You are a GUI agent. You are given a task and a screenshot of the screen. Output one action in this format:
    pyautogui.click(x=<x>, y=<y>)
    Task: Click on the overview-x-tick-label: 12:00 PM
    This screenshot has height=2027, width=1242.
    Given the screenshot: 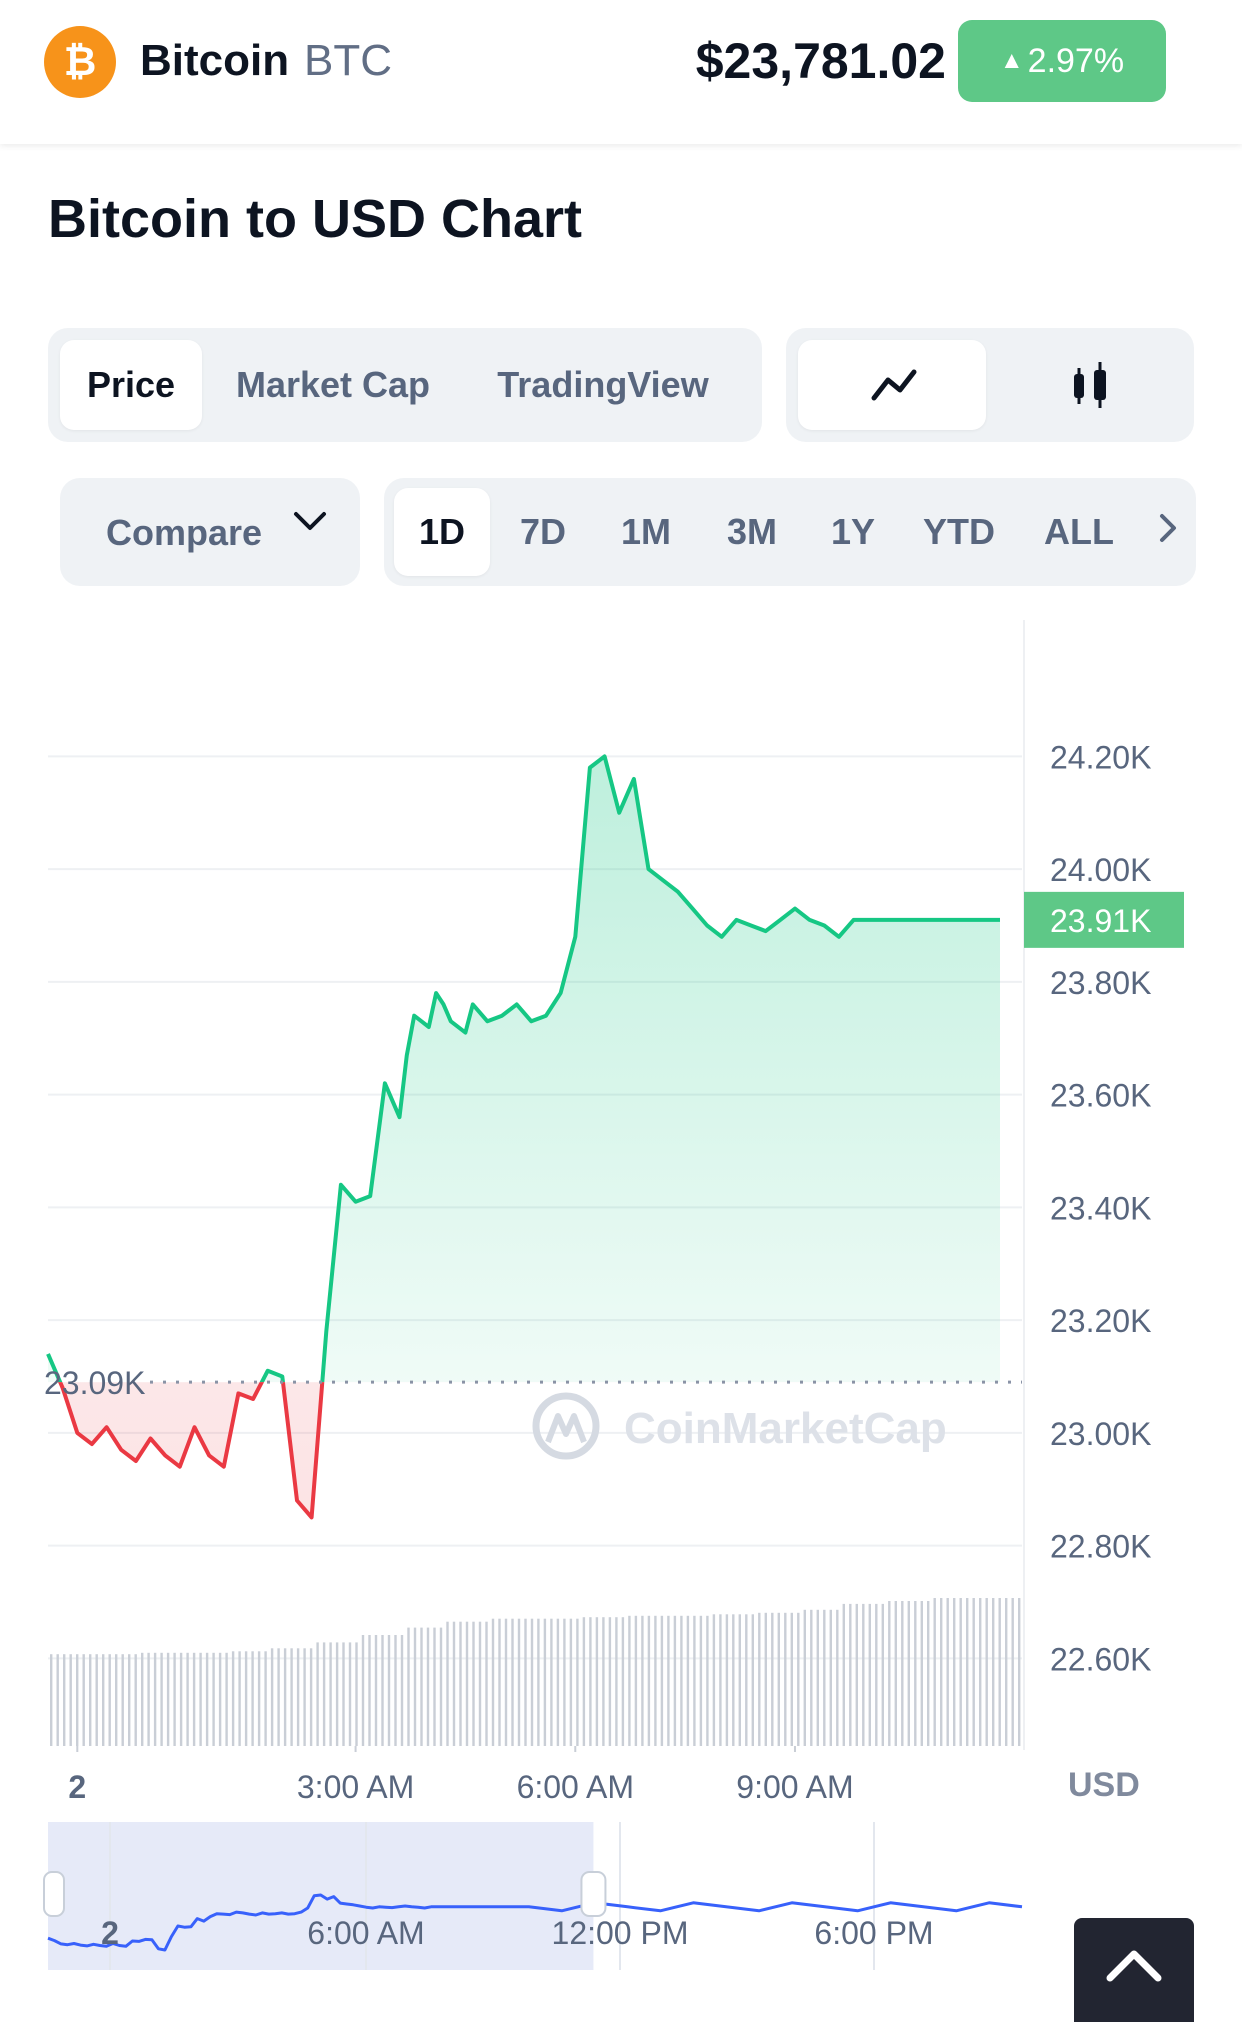 What is the action you would take?
    pyautogui.click(x=620, y=1933)
    